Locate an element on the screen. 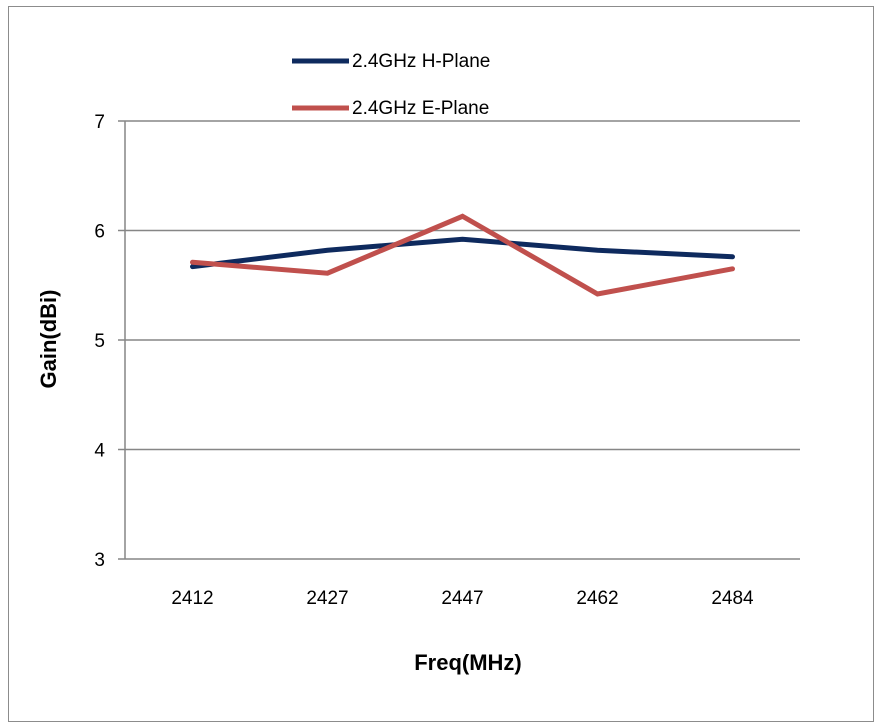 The height and width of the screenshot is (724, 877). legend-label: 2.4GHz E-Plane is located at coordinates (420, 108).